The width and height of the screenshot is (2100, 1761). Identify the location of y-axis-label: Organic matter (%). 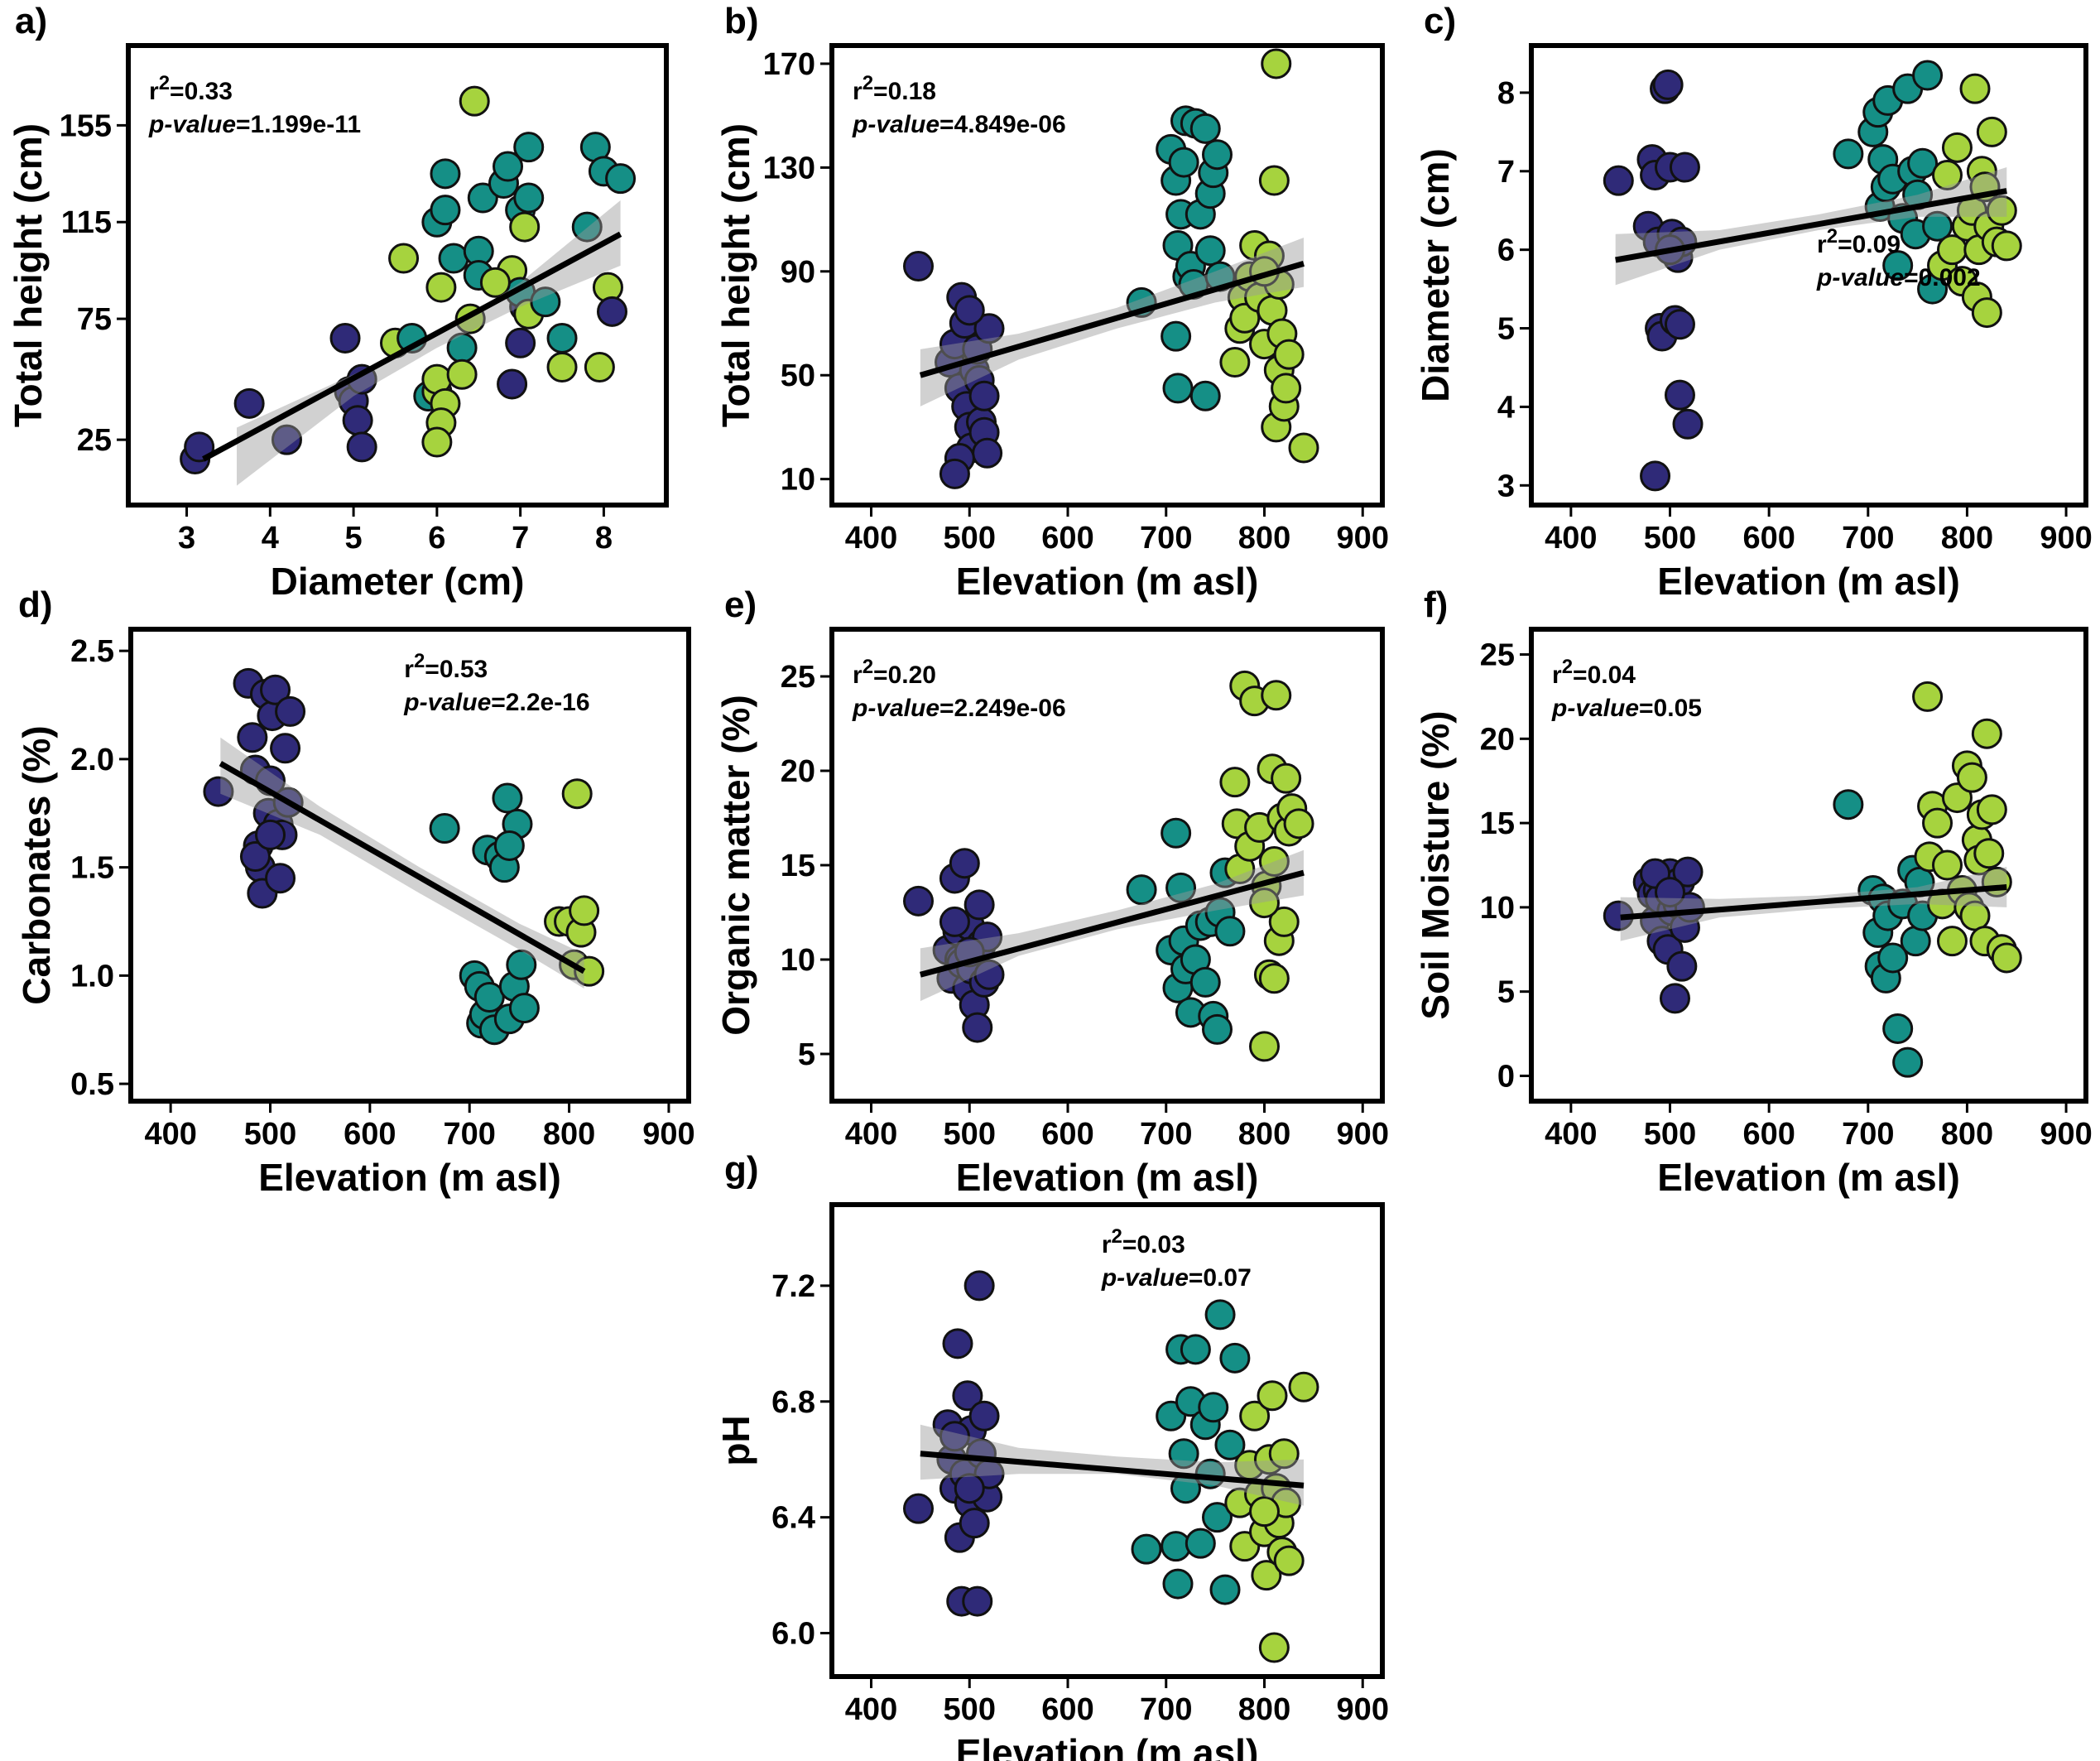
(735, 865).